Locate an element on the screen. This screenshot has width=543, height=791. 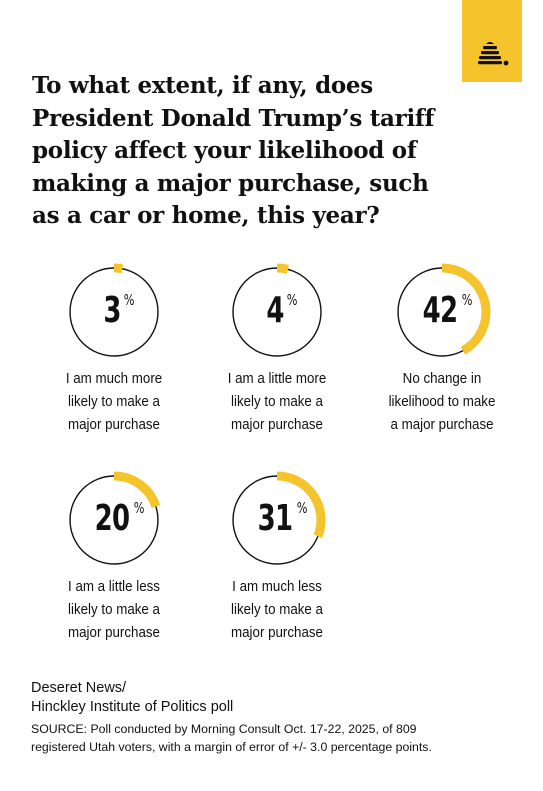
category-label-line: I am a little less is located at coordinates (114, 587).